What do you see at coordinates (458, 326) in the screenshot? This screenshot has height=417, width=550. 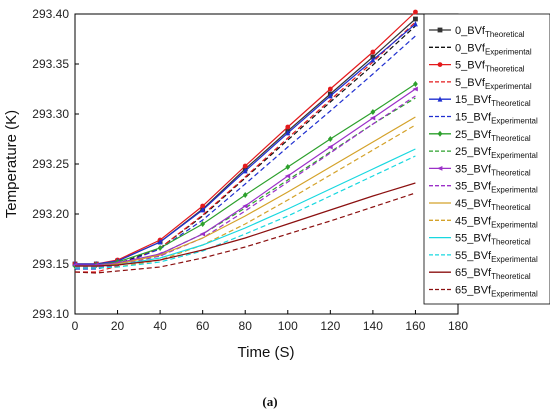 I see `x-tick-label: 180` at bounding box center [458, 326].